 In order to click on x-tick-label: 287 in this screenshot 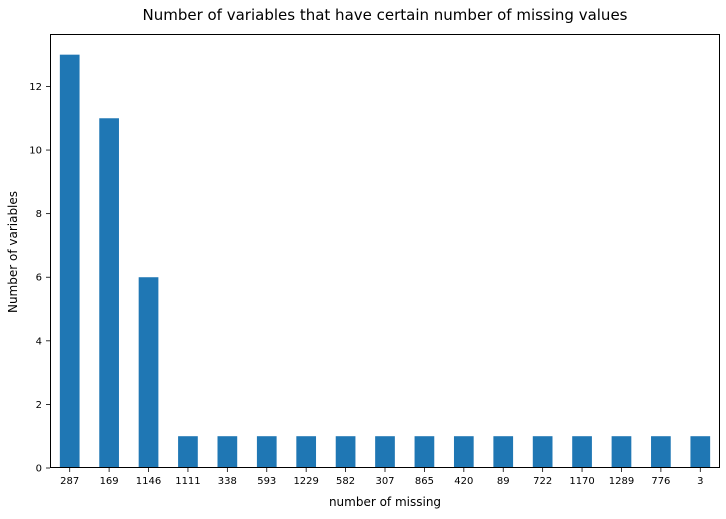, I will do `click(69, 481)`.